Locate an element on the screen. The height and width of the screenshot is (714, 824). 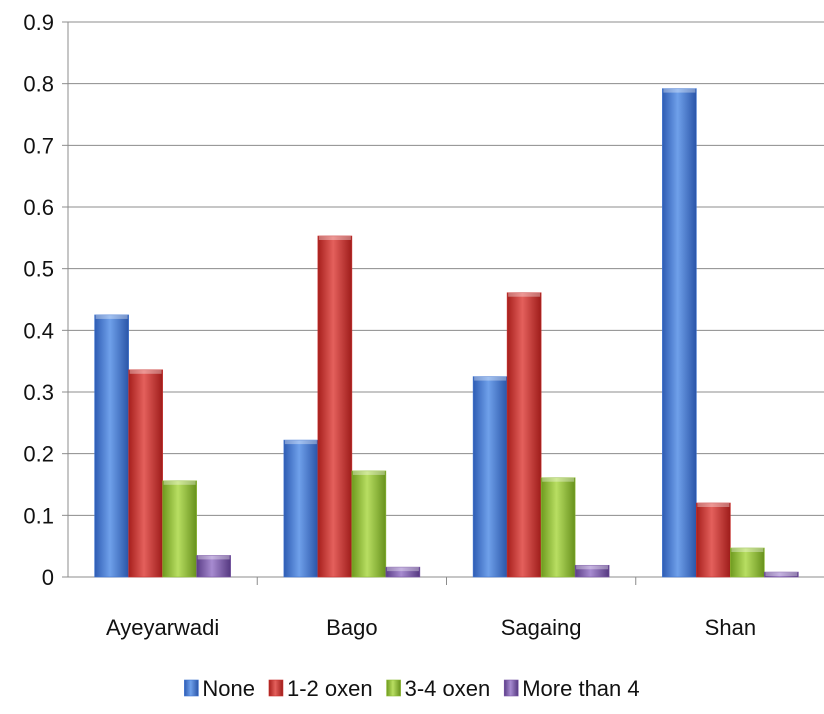
x-axis-category-labels: Ayeyarwadi Bago Sagaing Shan is located at coordinates (431, 627).